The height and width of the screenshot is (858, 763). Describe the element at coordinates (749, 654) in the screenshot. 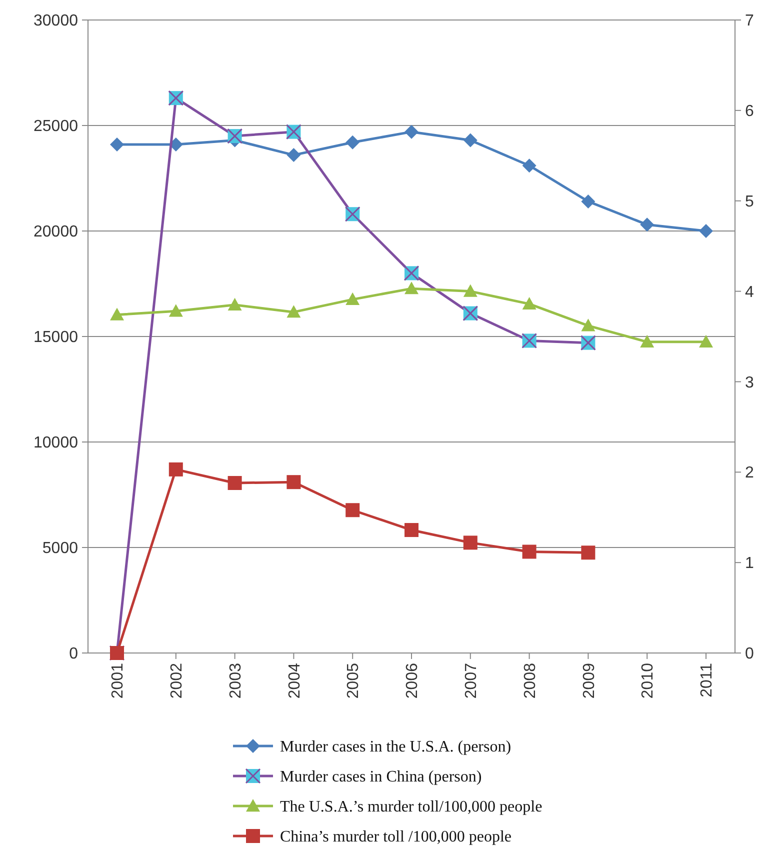

I see `y2-tick-label: 0` at that location.